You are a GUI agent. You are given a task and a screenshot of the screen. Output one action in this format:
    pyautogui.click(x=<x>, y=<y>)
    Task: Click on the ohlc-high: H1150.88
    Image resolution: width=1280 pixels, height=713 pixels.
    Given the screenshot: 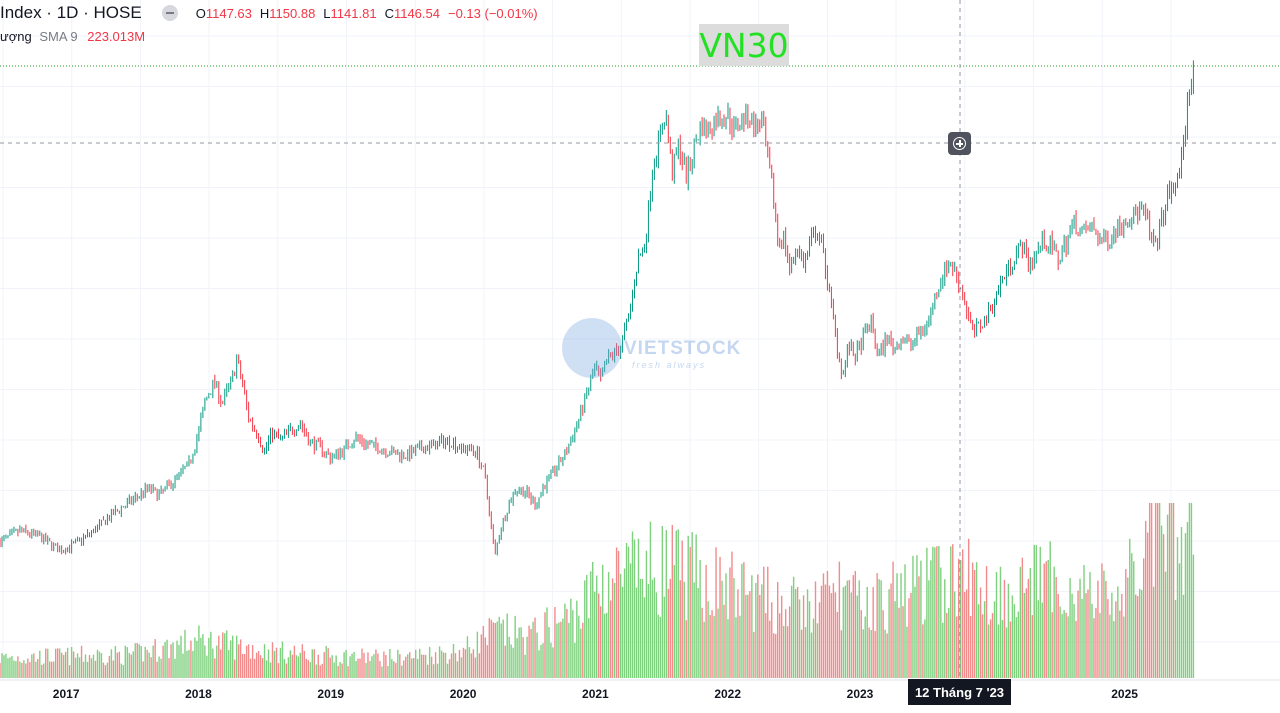 What is the action you would take?
    pyautogui.click(x=287, y=13)
    